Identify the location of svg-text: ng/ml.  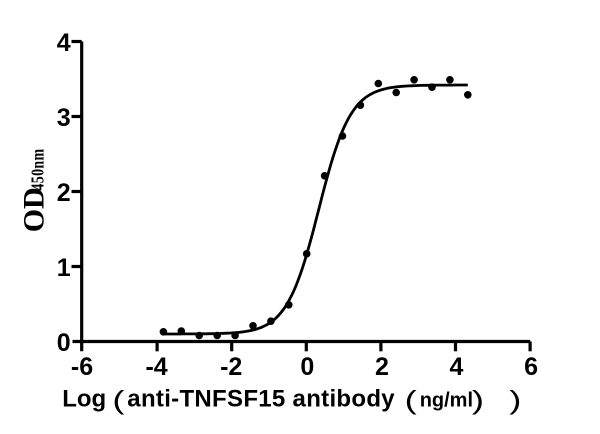
(446, 401).